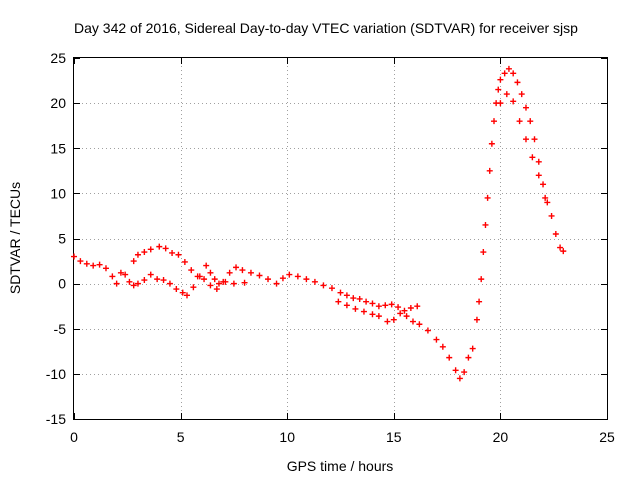 The height and width of the screenshot is (480, 640). Describe the element at coordinates (501, 437) in the screenshot. I see `x-tick-label: 20` at that location.